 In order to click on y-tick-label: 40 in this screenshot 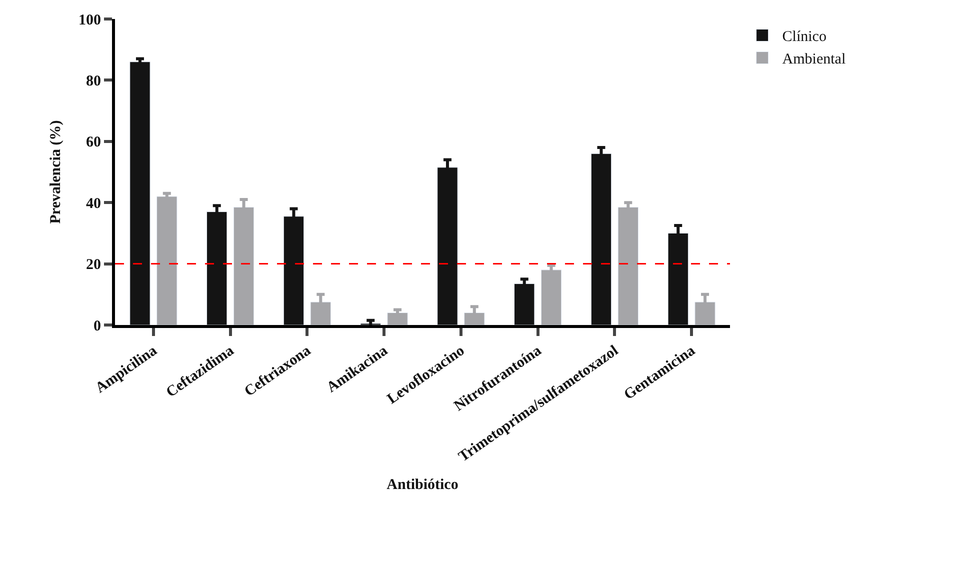, I will do `click(93, 204)`.